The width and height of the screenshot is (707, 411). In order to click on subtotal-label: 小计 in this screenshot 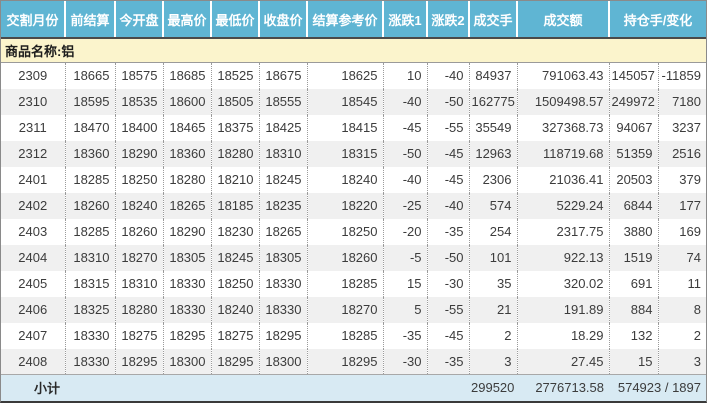, I will do `click(33, 387)`.